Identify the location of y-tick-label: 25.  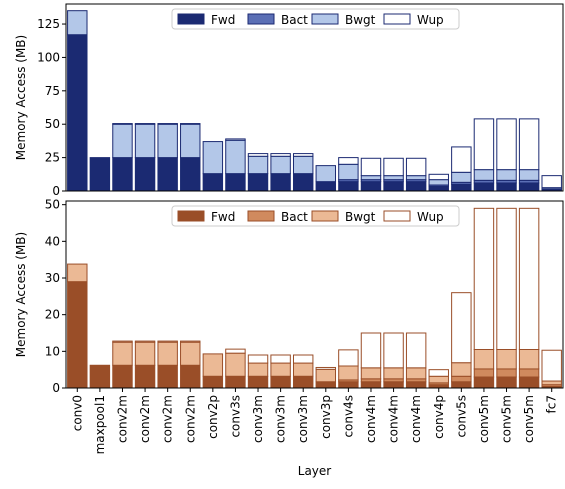
(52, 158).